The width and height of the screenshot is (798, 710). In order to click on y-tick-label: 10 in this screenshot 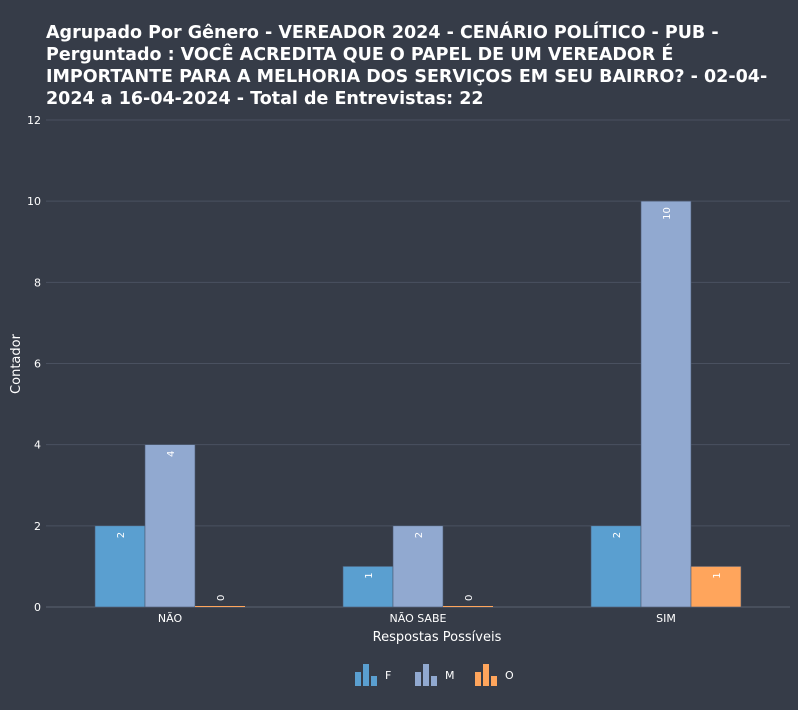, I will do `click(34, 201)`.